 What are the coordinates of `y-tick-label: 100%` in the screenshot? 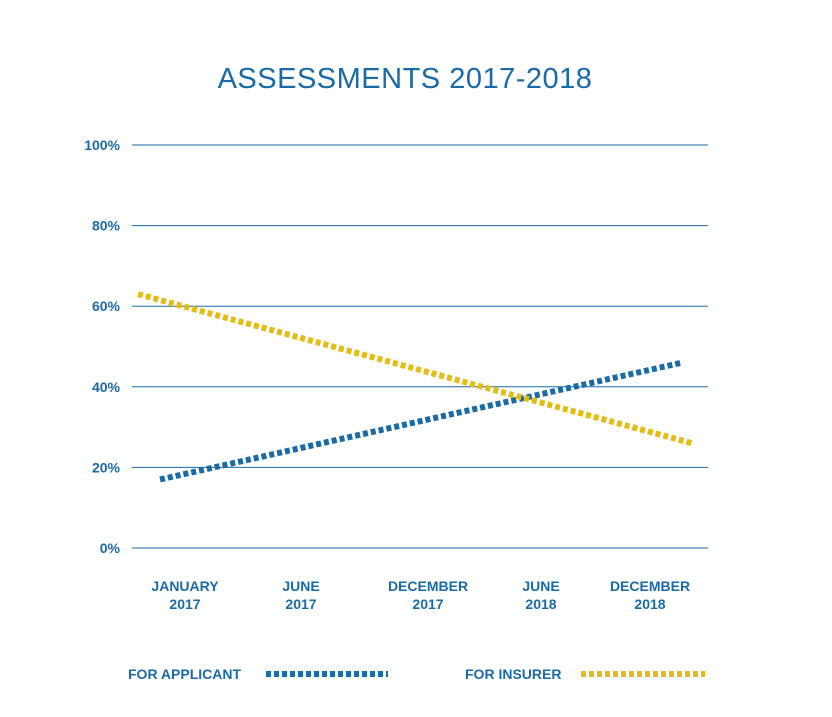 It's located at (102, 145).